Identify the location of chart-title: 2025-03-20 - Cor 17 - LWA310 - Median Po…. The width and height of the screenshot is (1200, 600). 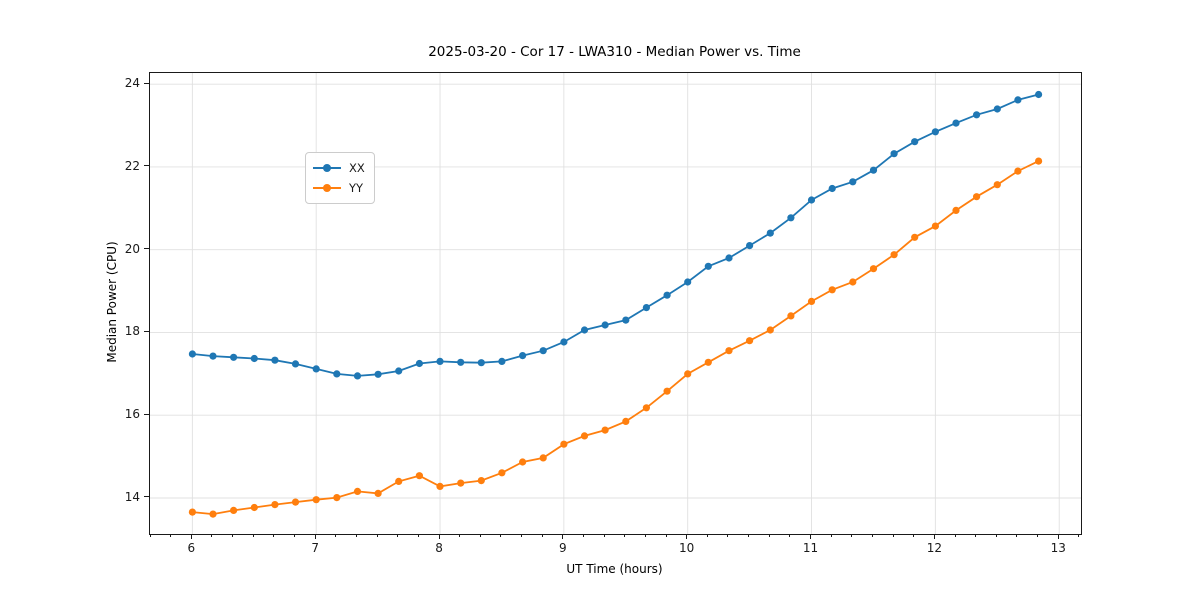
(614, 52).